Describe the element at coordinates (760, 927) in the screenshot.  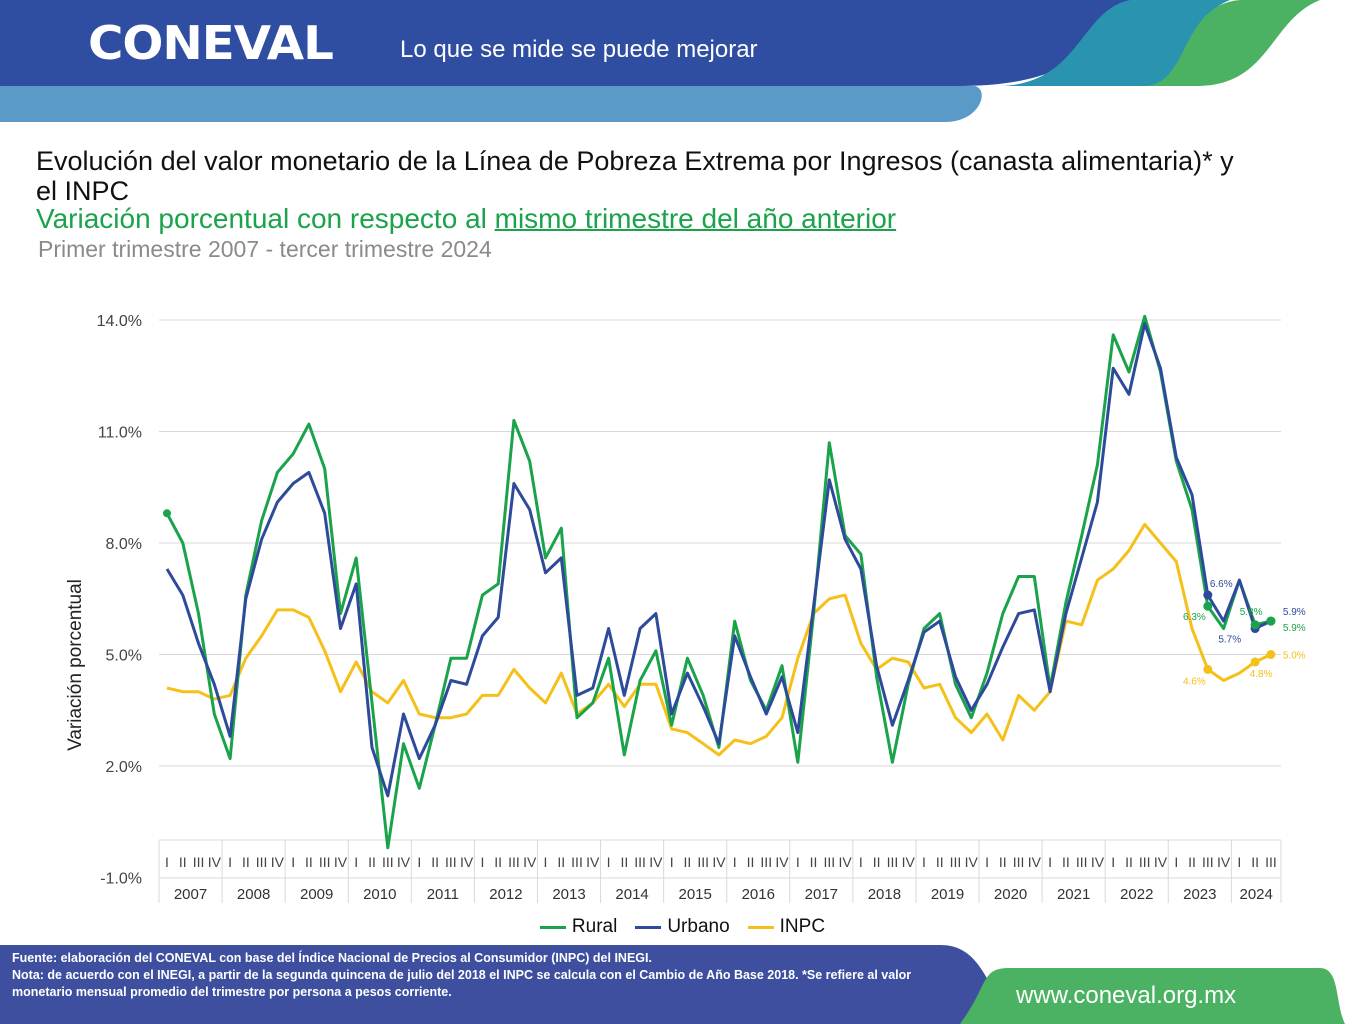
I see `legend-swatch-inpc` at that location.